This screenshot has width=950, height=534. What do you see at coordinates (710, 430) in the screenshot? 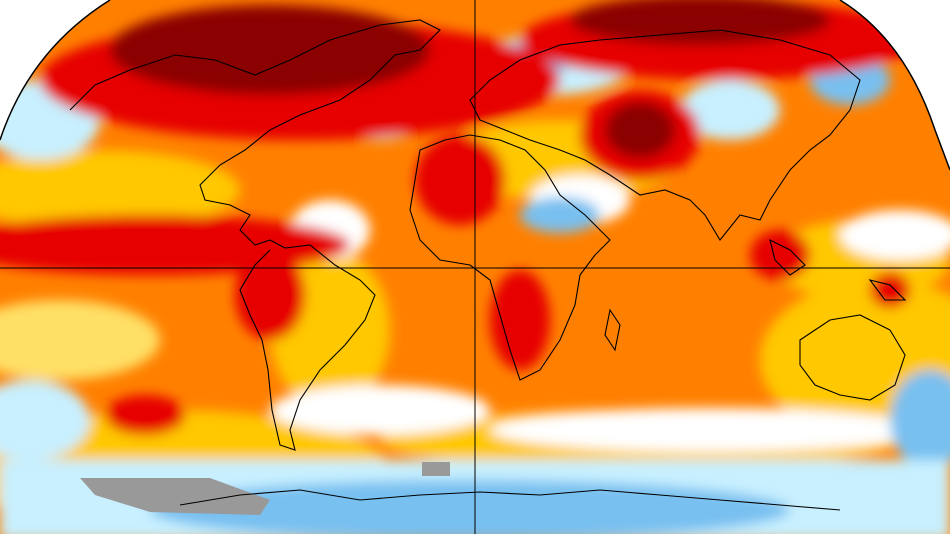
I see `region-southern-indian-white` at bounding box center [710, 430].